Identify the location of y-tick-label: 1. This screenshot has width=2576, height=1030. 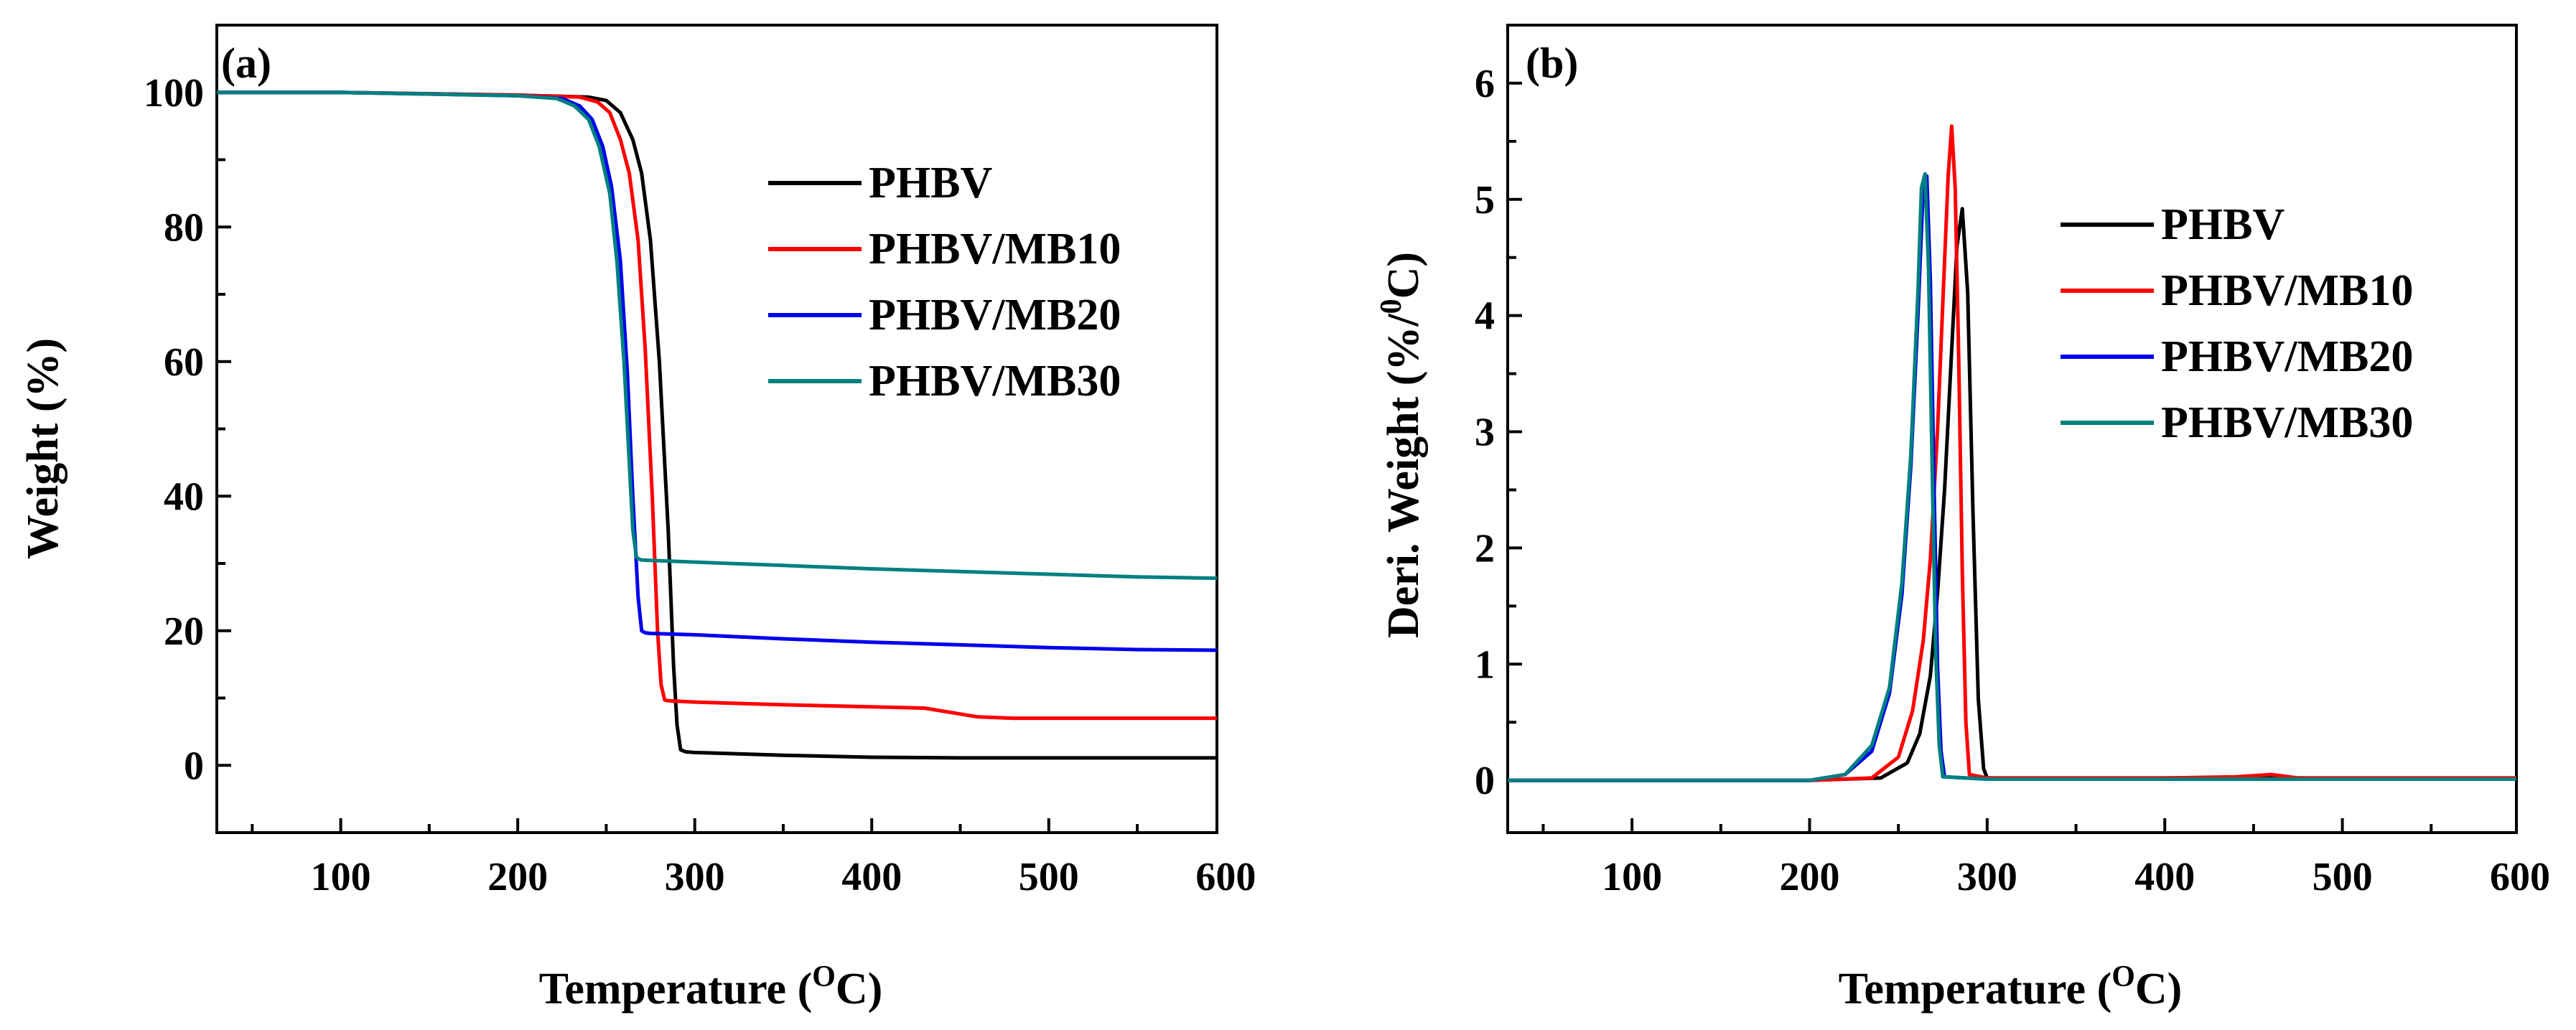
(1485, 664).